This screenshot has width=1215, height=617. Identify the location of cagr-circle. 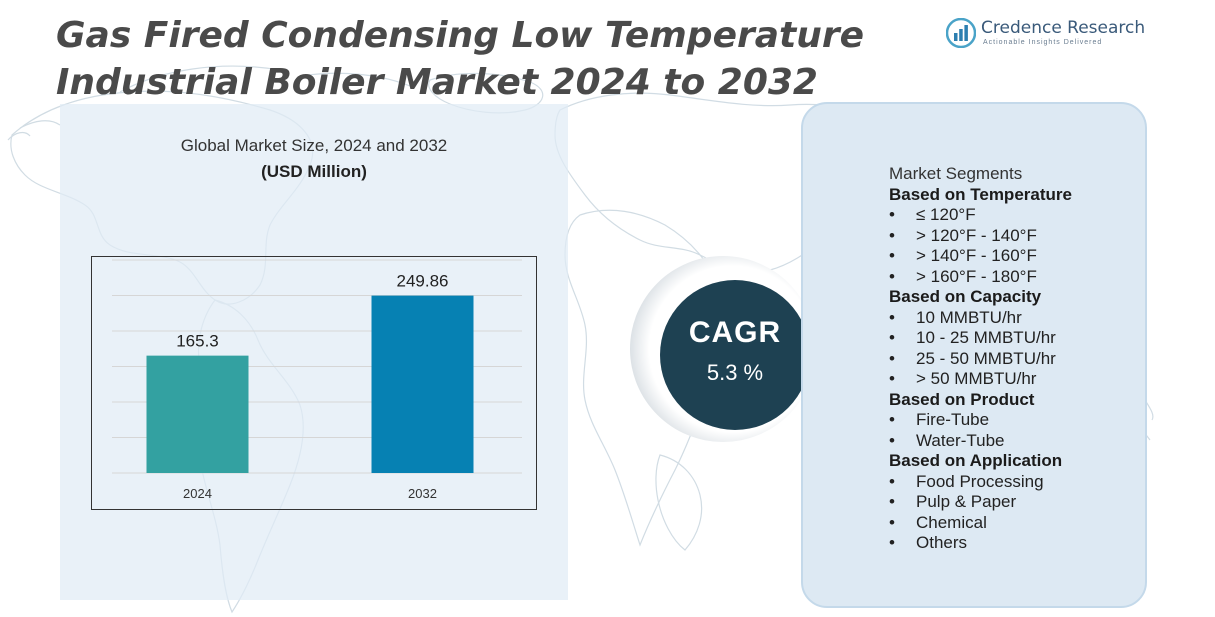
(735, 355).